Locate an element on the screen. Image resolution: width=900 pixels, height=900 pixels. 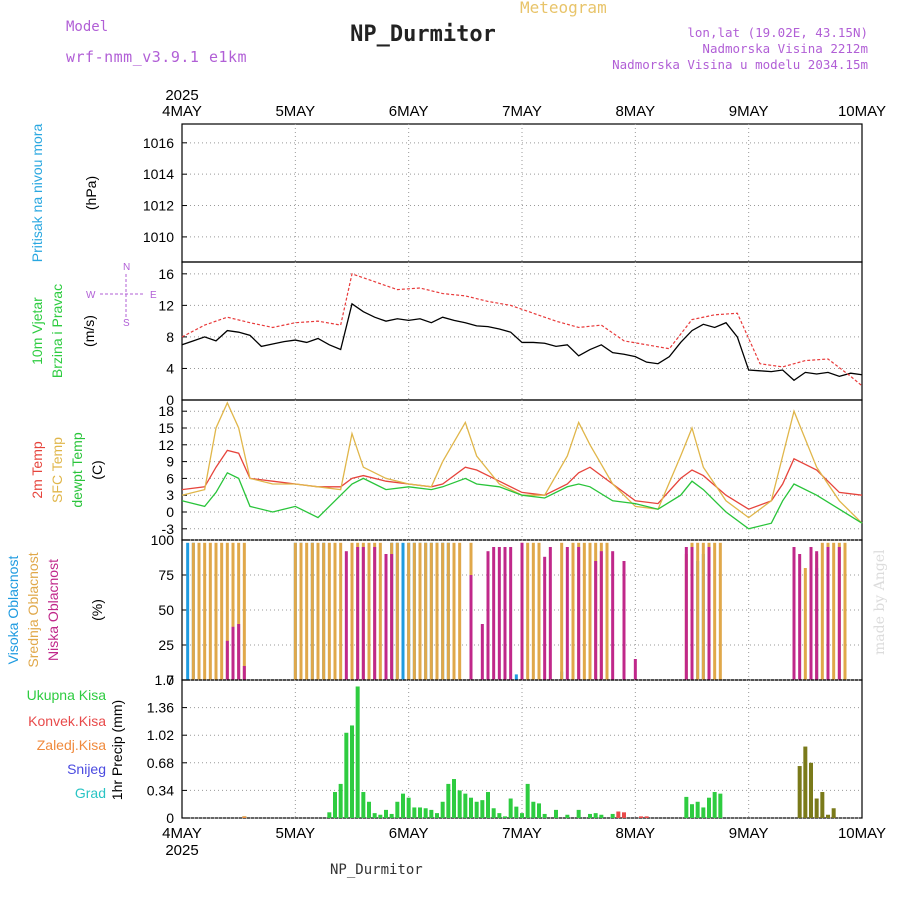
panel3-title-2m: 2m Temp is located at coordinates (37, 470).